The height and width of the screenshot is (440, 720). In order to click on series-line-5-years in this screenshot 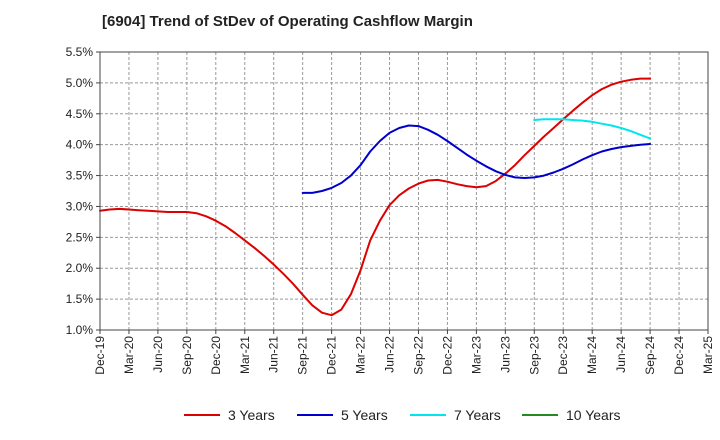, I will do `click(476, 159)`.